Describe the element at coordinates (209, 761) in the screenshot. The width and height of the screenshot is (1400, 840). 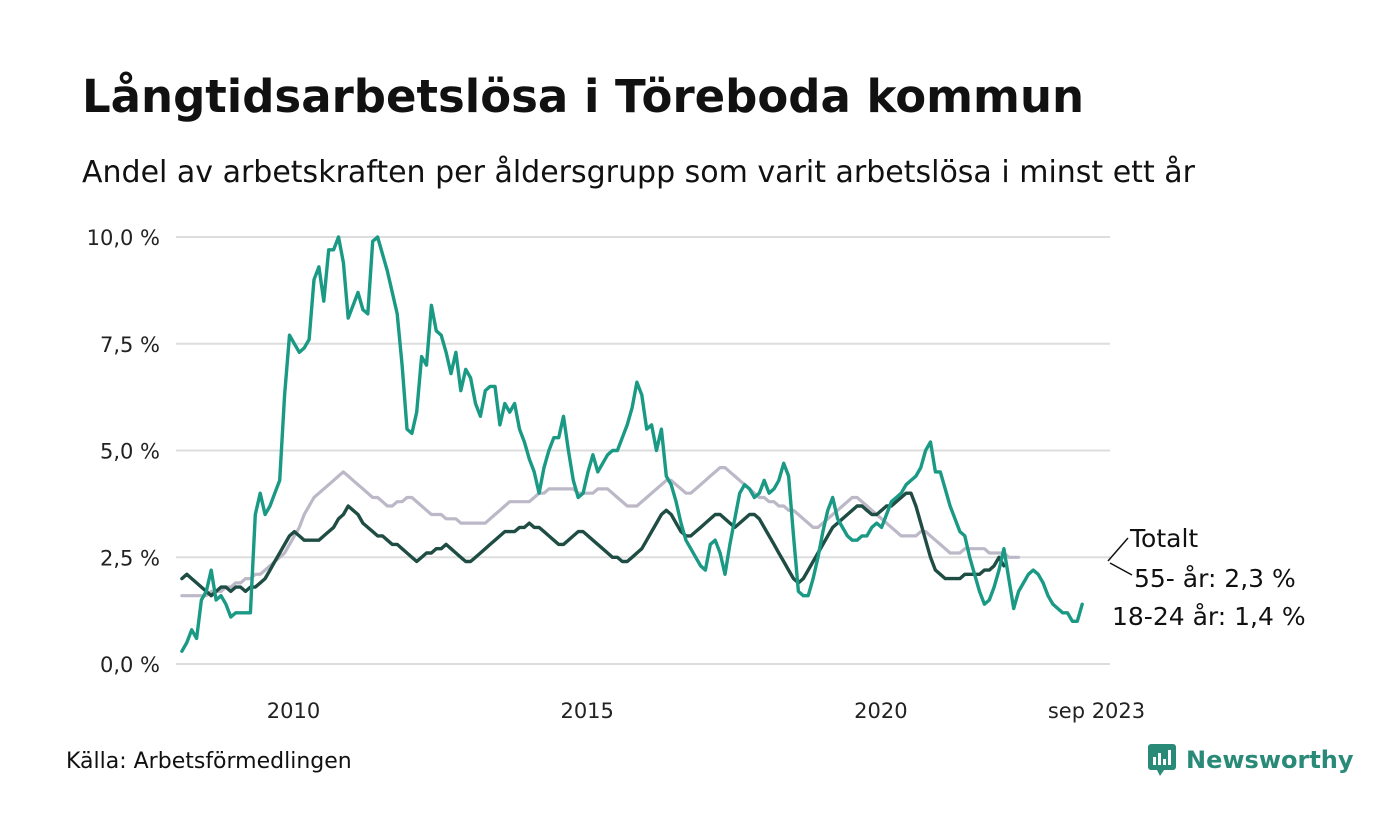
I see `source-note: Källa: Arbetsförmedlingen` at that location.